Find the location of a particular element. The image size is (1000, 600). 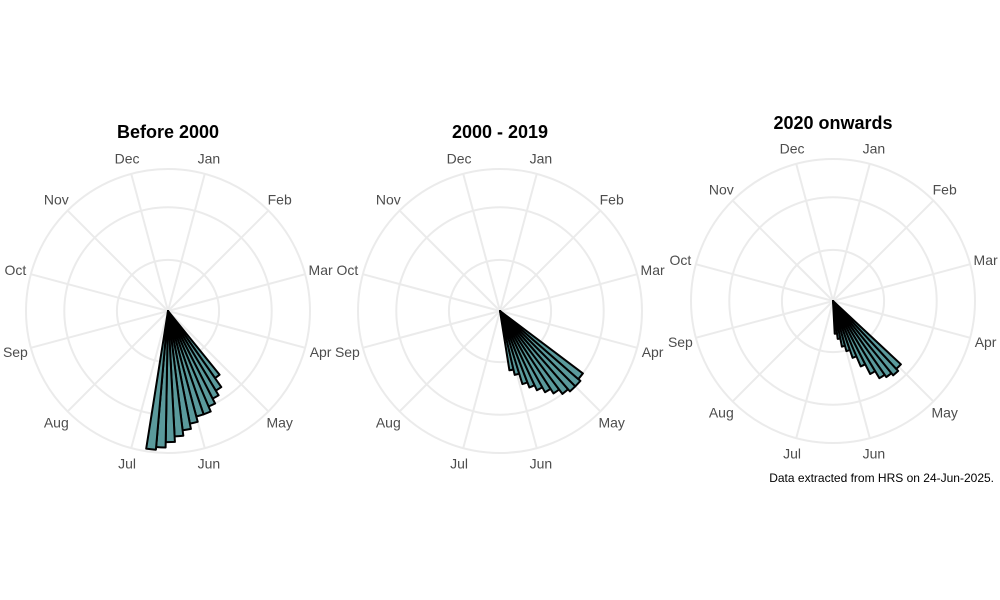

data-source-caption: Data extracted from HRS on 24-Jun-2025. is located at coordinates (881, 478).